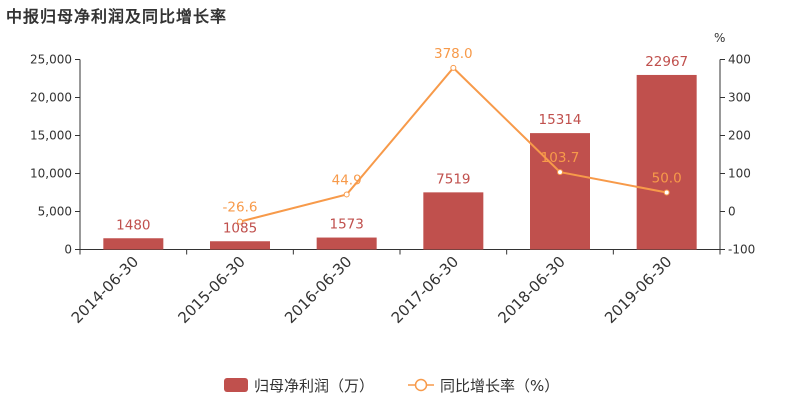 The image size is (800, 400). Describe the element at coordinates (667, 179) in the screenshot. I see `growth-value-label: 50.0` at that location.